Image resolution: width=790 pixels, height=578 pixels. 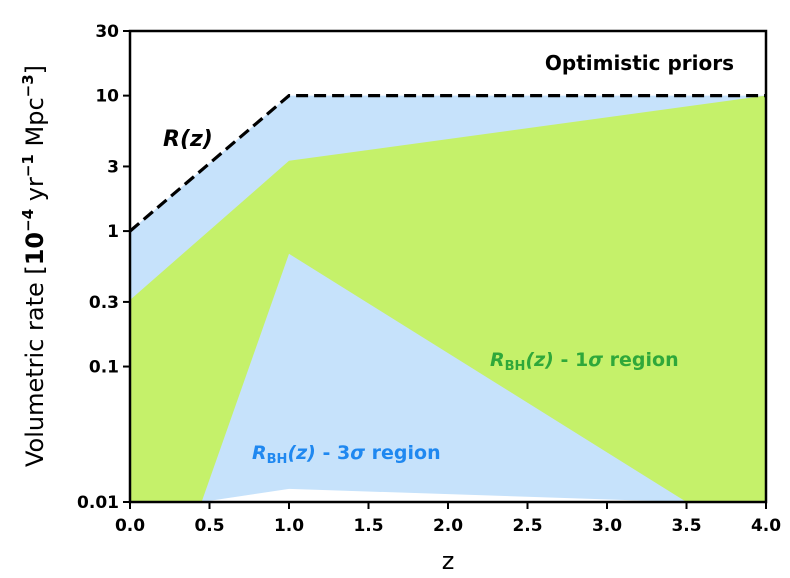 I want to click on x-tick-label: 1.0, so click(x=289, y=526).